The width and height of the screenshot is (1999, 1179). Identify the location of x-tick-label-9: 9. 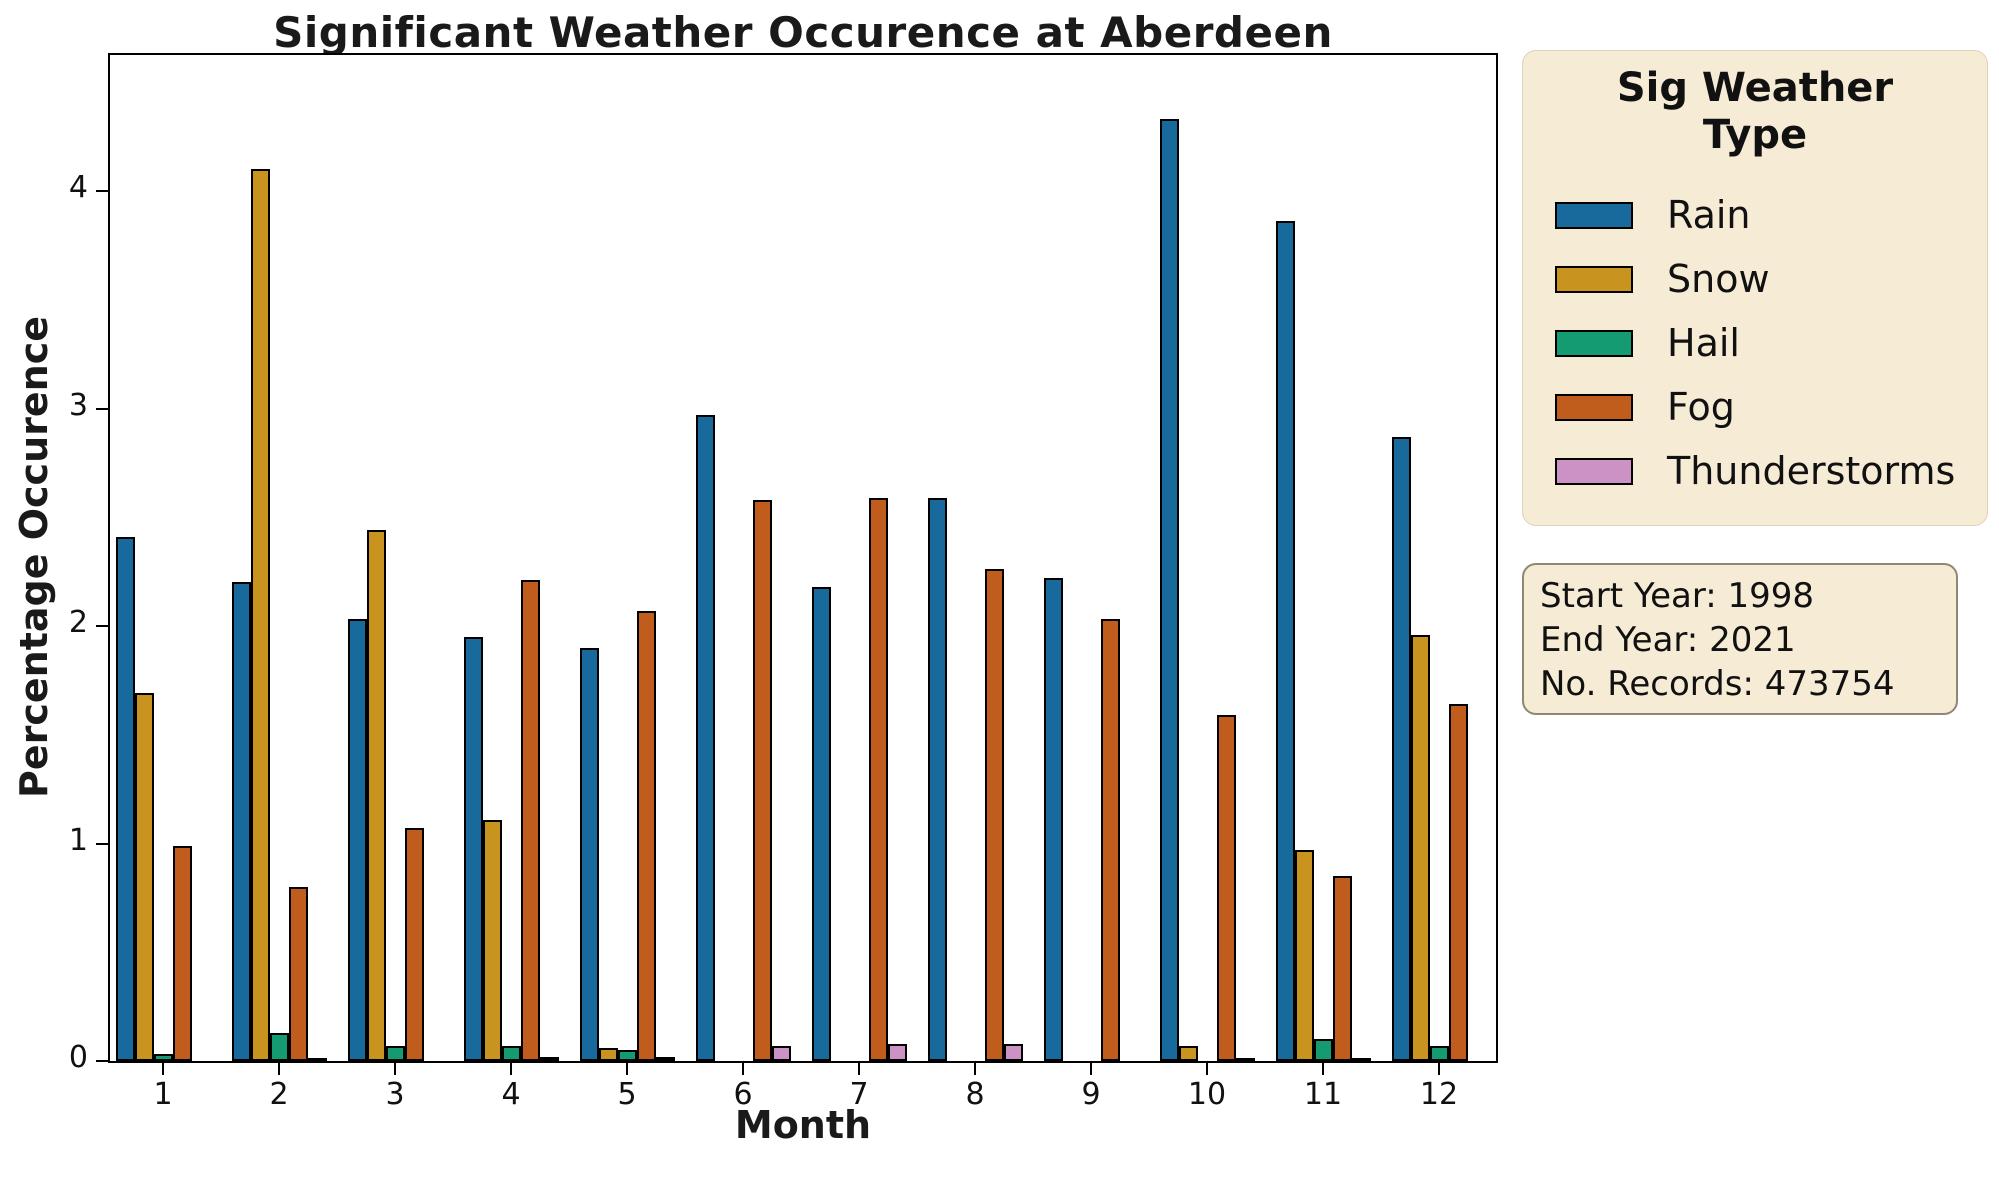
(1091, 1094).